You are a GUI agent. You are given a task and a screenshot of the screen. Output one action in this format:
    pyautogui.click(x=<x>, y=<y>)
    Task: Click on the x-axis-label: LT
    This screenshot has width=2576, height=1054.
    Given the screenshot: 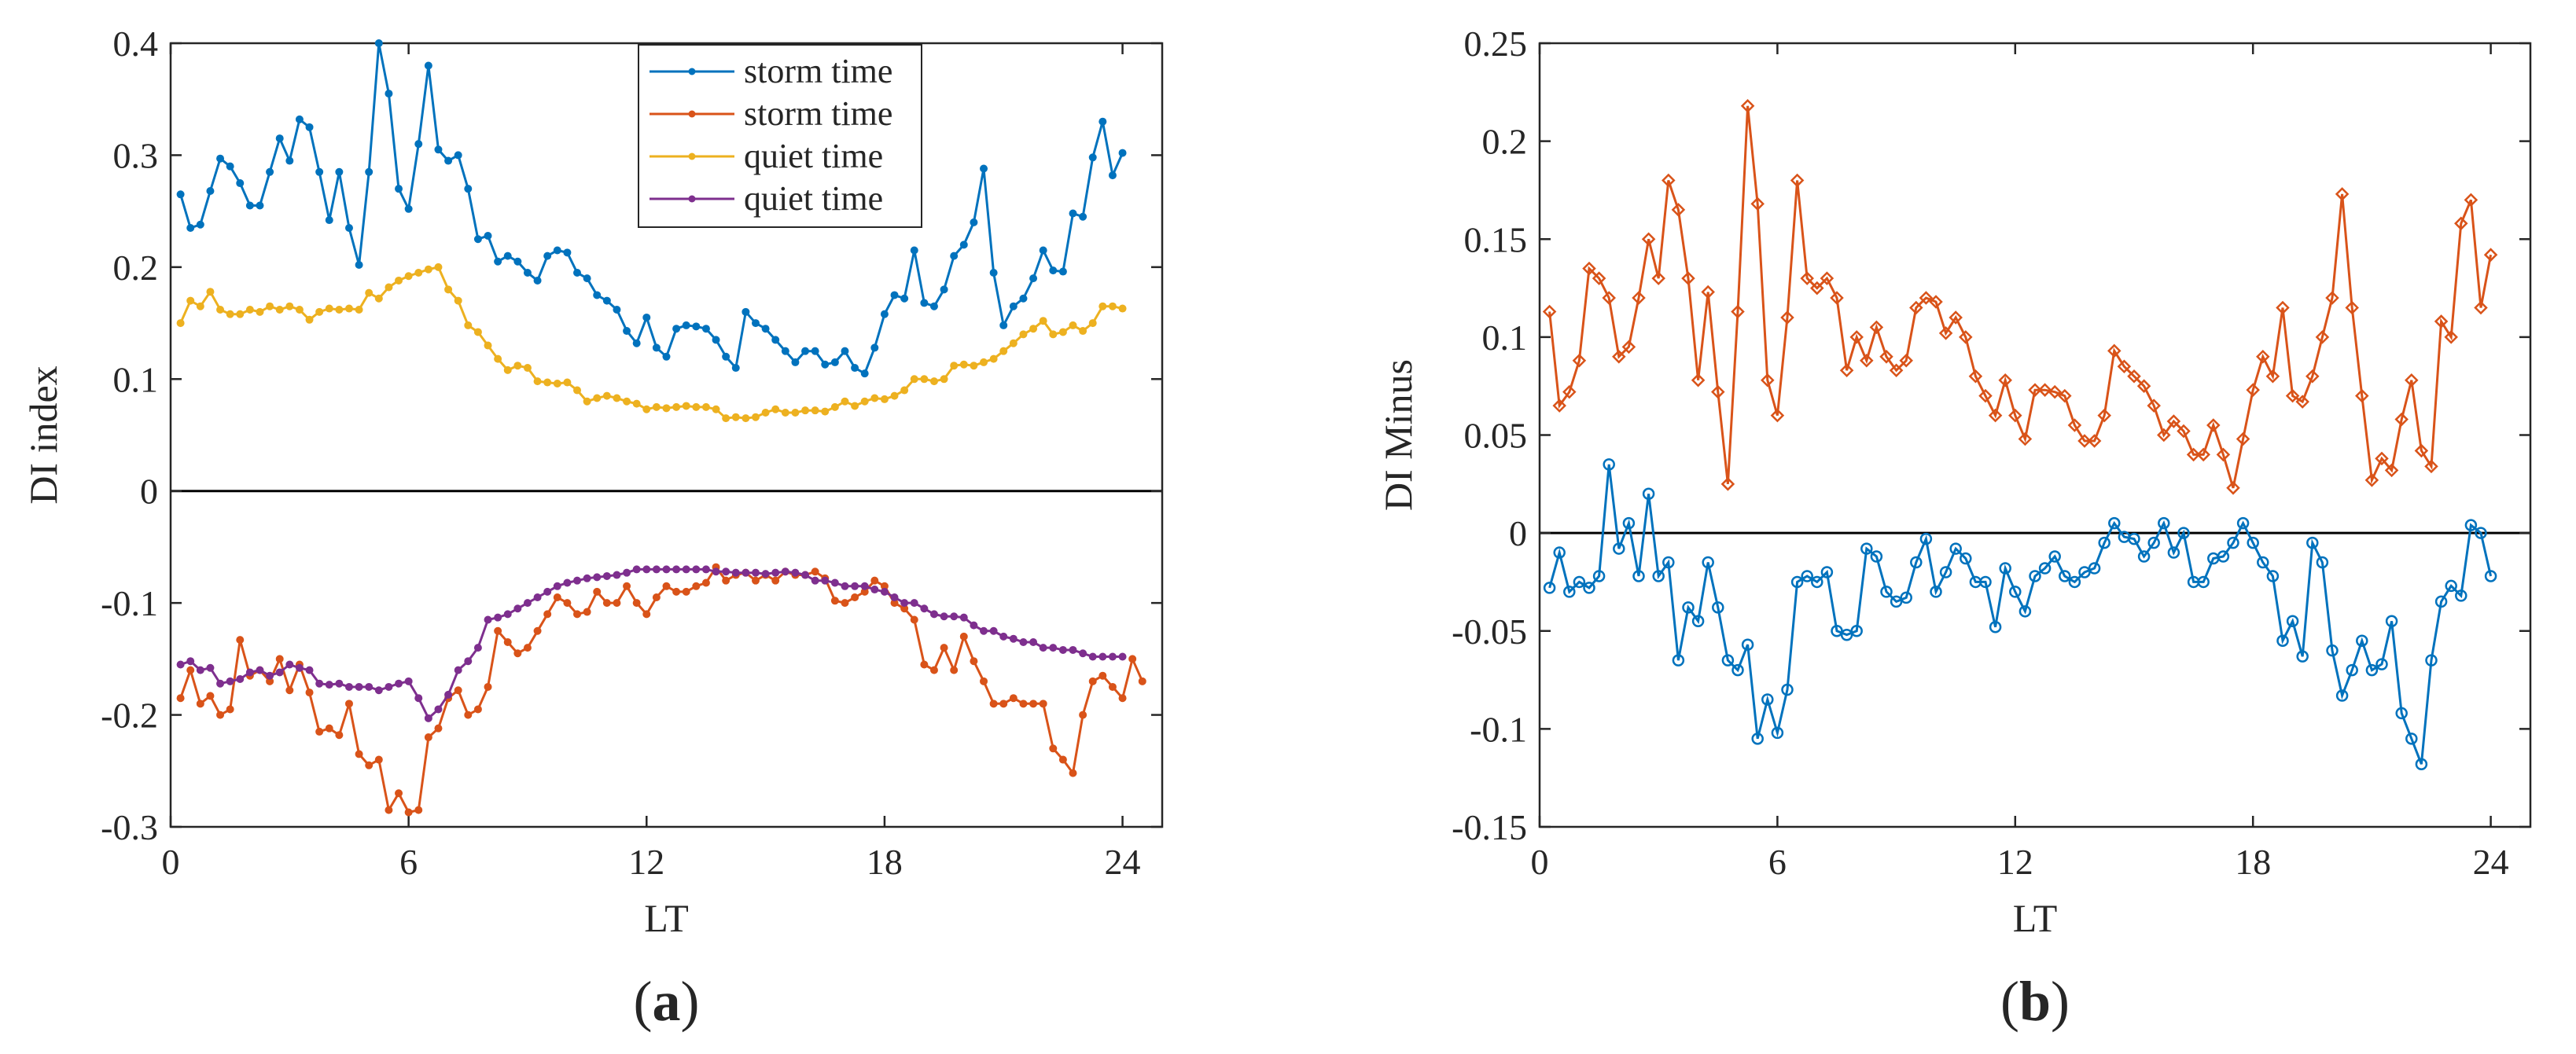 What is the action you would take?
    pyautogui.click(x=666, y=918)
    